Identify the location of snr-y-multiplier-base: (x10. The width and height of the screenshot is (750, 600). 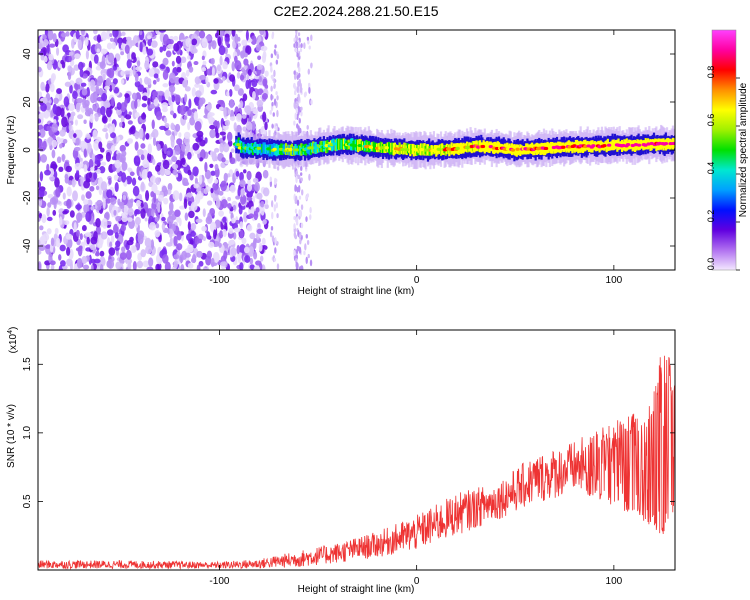
(13, 343).